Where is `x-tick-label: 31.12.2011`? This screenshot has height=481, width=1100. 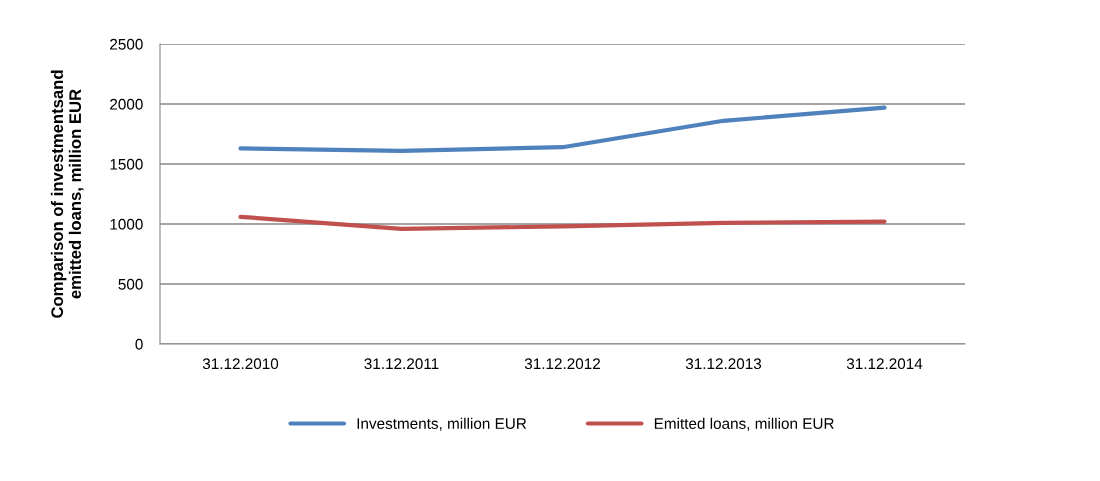 x-tick-label: 31.12.2011 is located at coordinates (401, 364).